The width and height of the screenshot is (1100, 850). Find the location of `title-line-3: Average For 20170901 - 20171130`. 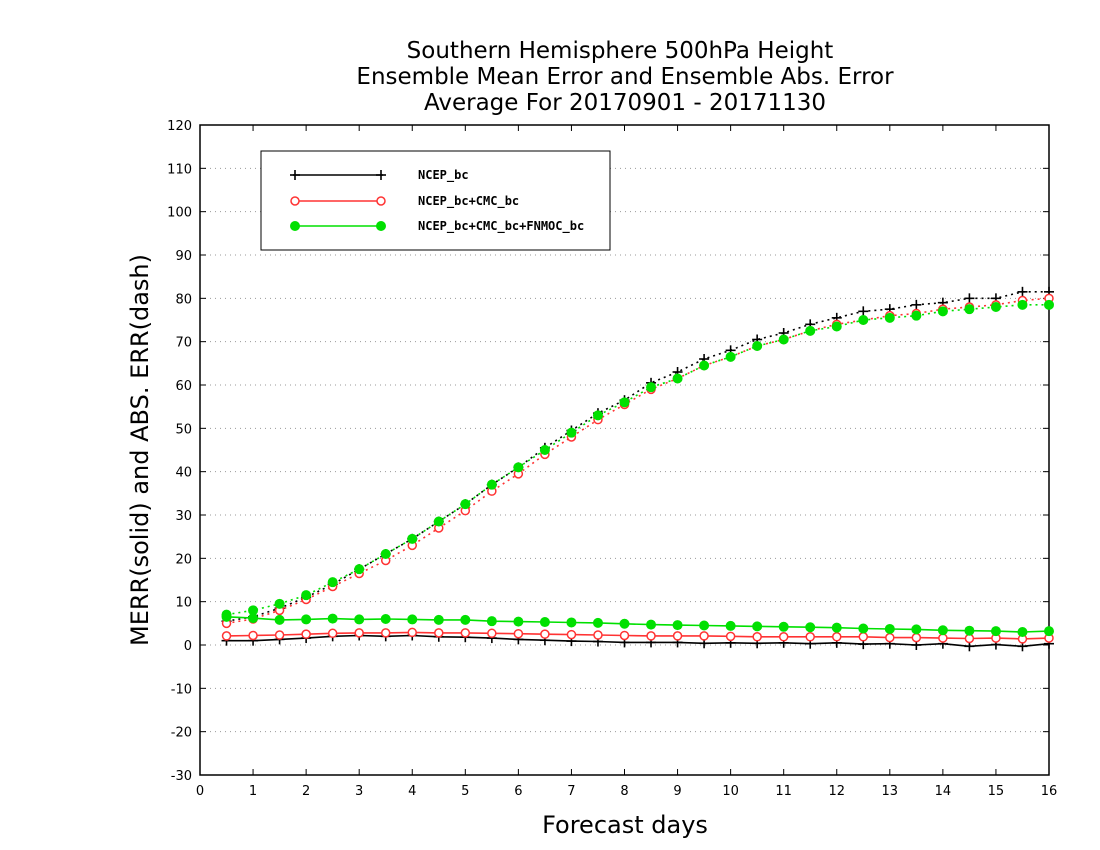

title-line-3: Average For 20170901 - 20171130 is located at coordinates (625, 103).